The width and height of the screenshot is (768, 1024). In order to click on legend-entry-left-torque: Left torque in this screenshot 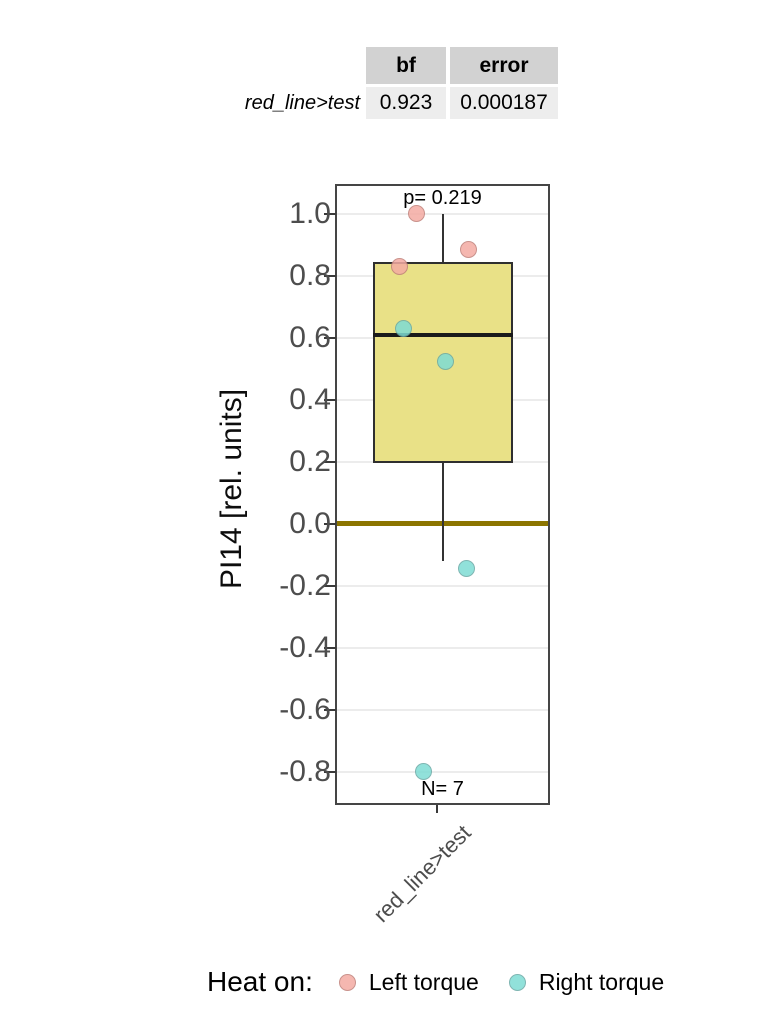, I will do `click(408, 982)`.